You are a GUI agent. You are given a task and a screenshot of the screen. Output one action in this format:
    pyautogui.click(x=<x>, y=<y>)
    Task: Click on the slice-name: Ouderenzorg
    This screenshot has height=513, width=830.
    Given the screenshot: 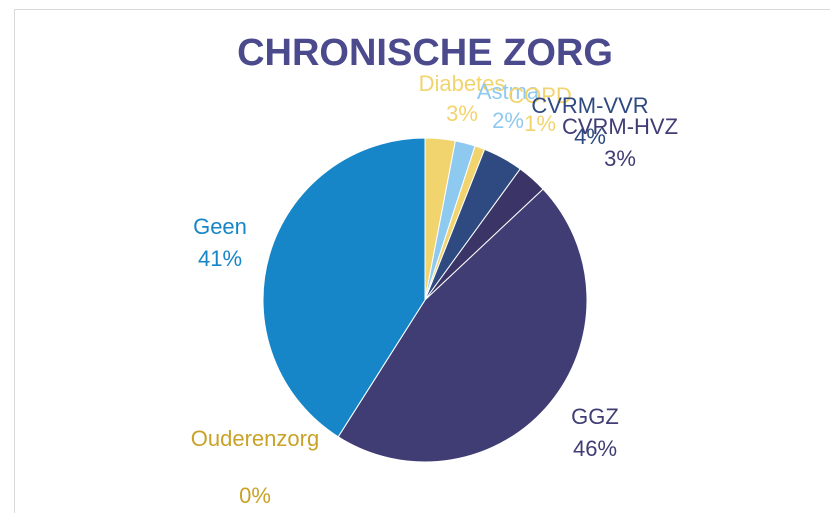 What is the action you would take?
    pyautogui.click(x=255, y=438)
    